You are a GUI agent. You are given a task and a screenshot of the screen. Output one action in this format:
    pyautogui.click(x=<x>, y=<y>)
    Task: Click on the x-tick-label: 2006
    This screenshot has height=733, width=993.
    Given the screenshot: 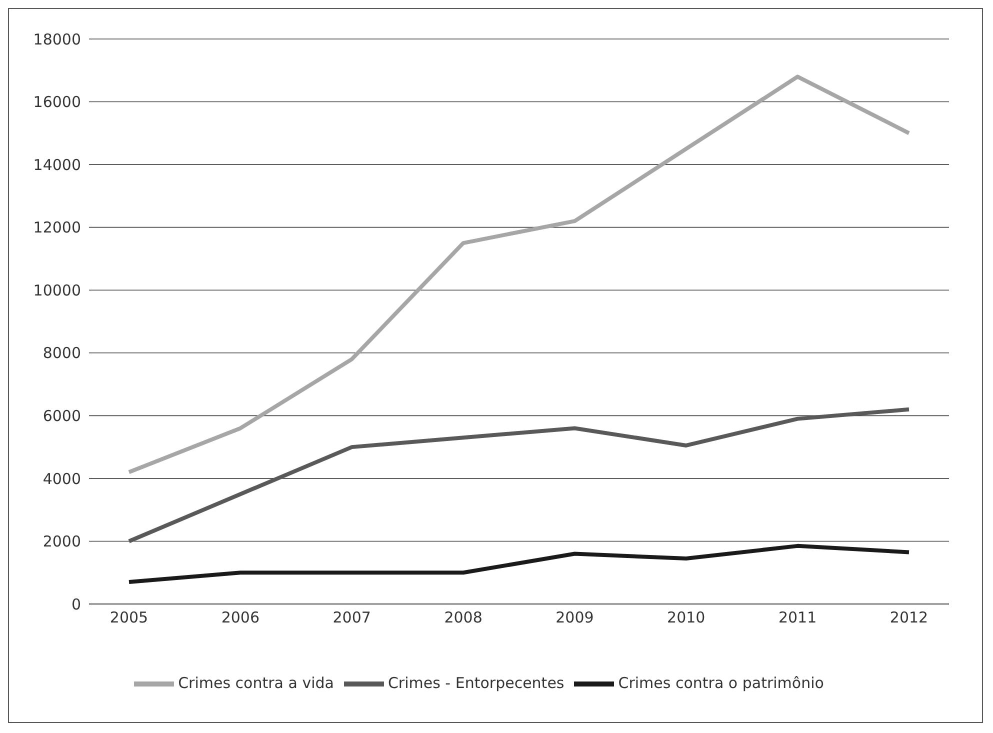 What is the action you would take?
    pyautogui.click(x=240, y=617)
    